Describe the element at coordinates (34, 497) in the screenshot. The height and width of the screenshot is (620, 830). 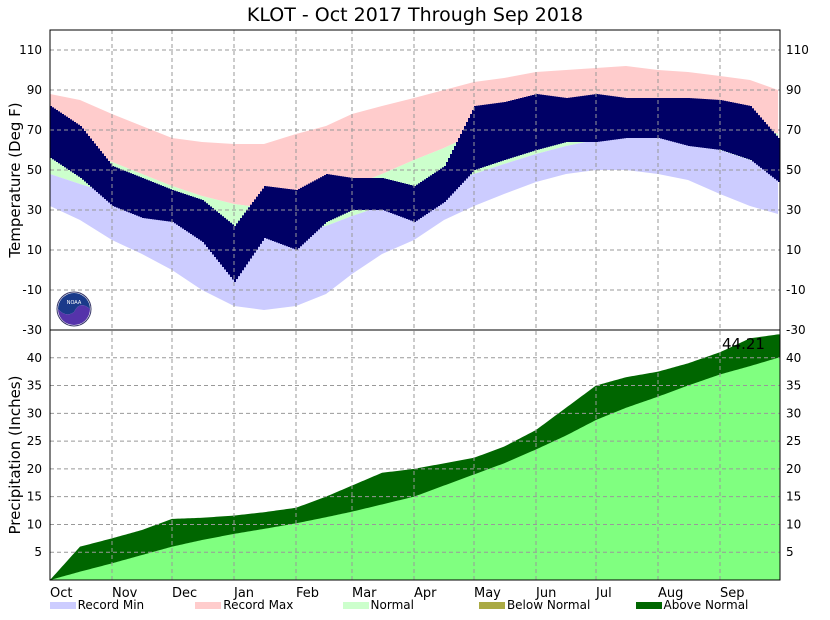
I see `precip-tick-left: 15` at that location.